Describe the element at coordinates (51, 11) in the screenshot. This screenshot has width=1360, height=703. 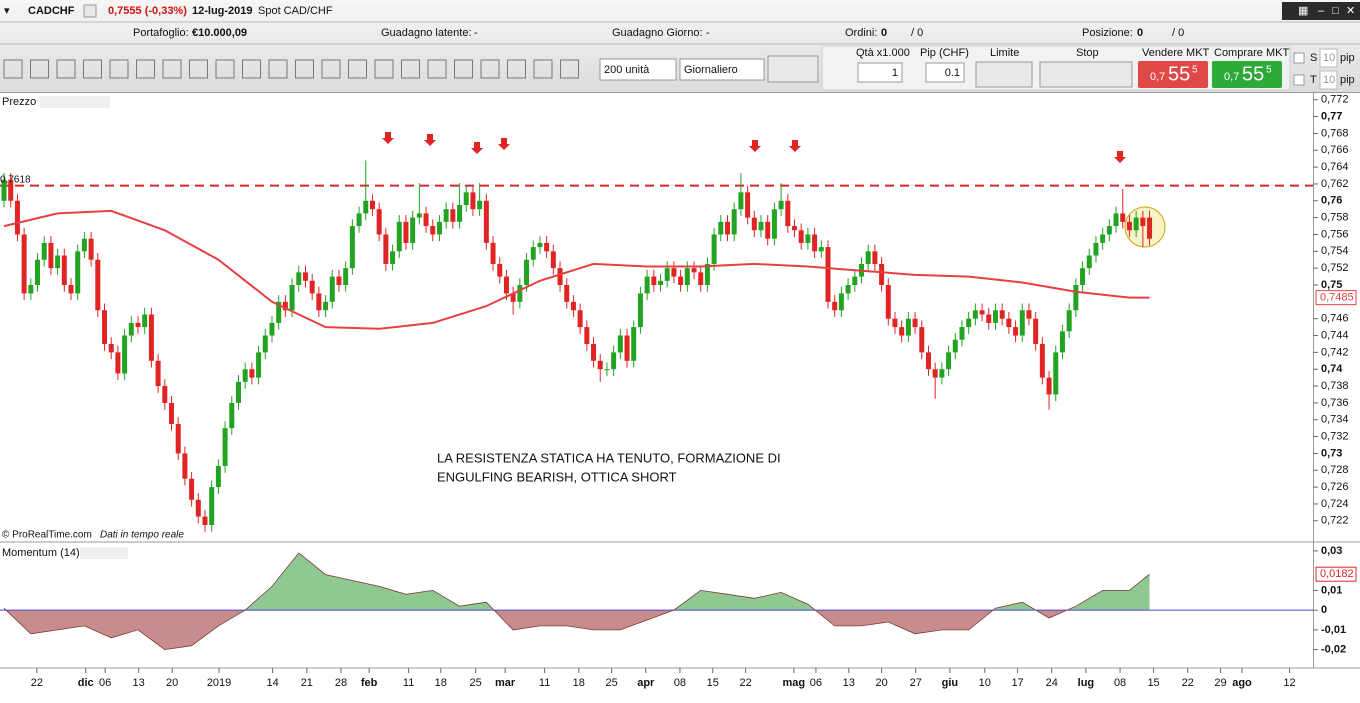
I see `symbol: CADCHF` at that location.